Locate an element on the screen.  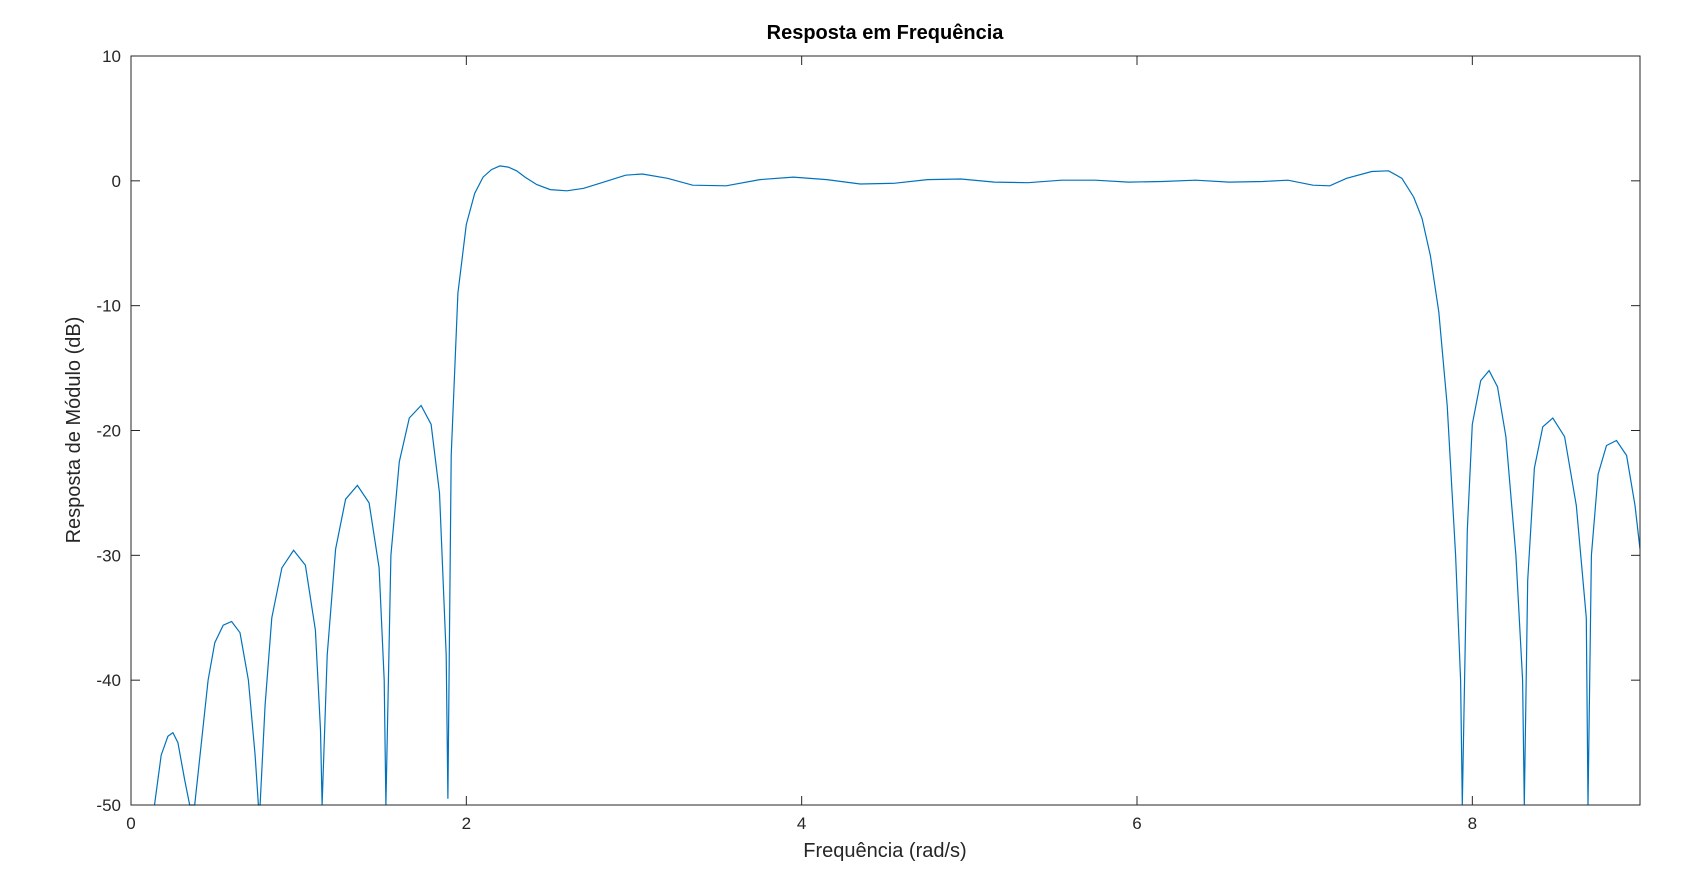
y-tick-label: 10 is located at coordinates (111, 56).